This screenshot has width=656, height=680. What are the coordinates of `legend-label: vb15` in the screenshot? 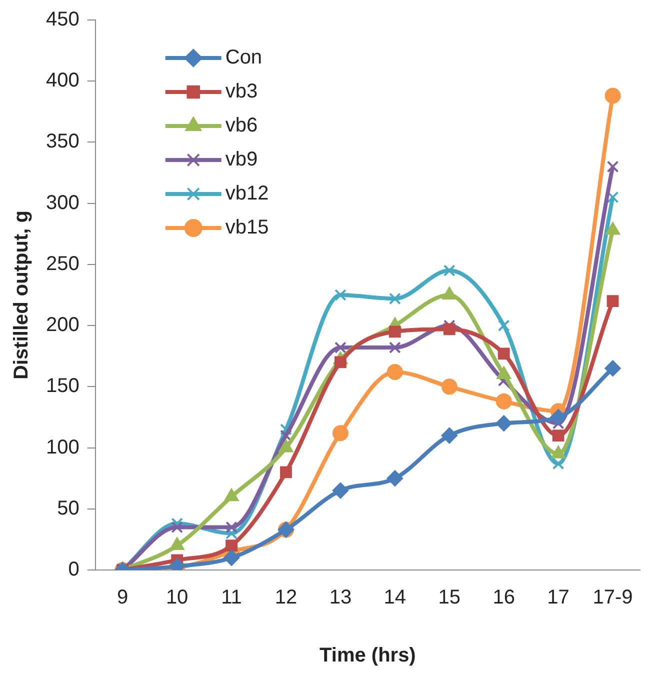 It's located at (247, 227).